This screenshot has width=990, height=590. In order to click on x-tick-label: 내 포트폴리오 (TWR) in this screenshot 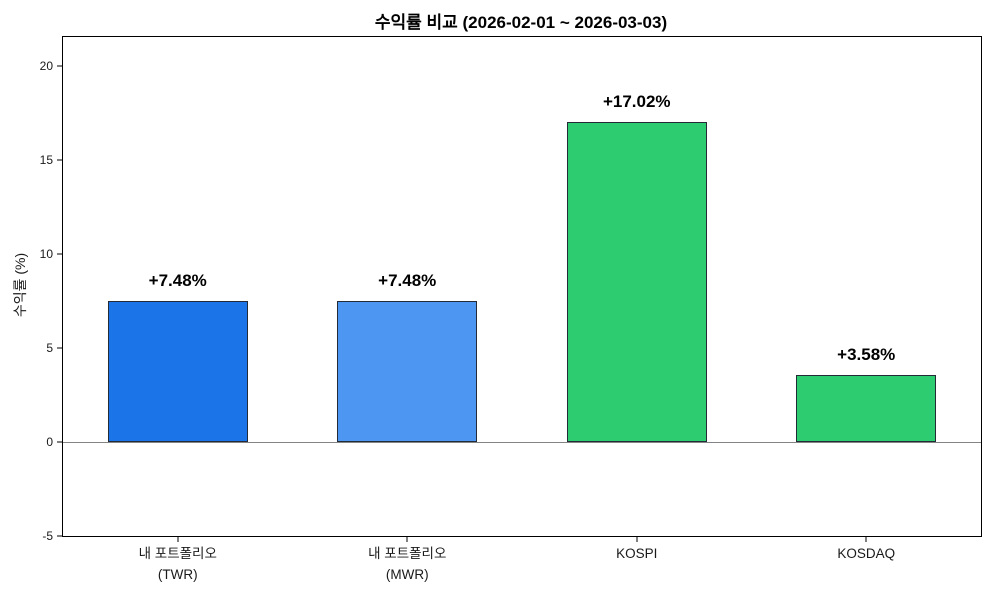, I will do `click(177, 564)`.